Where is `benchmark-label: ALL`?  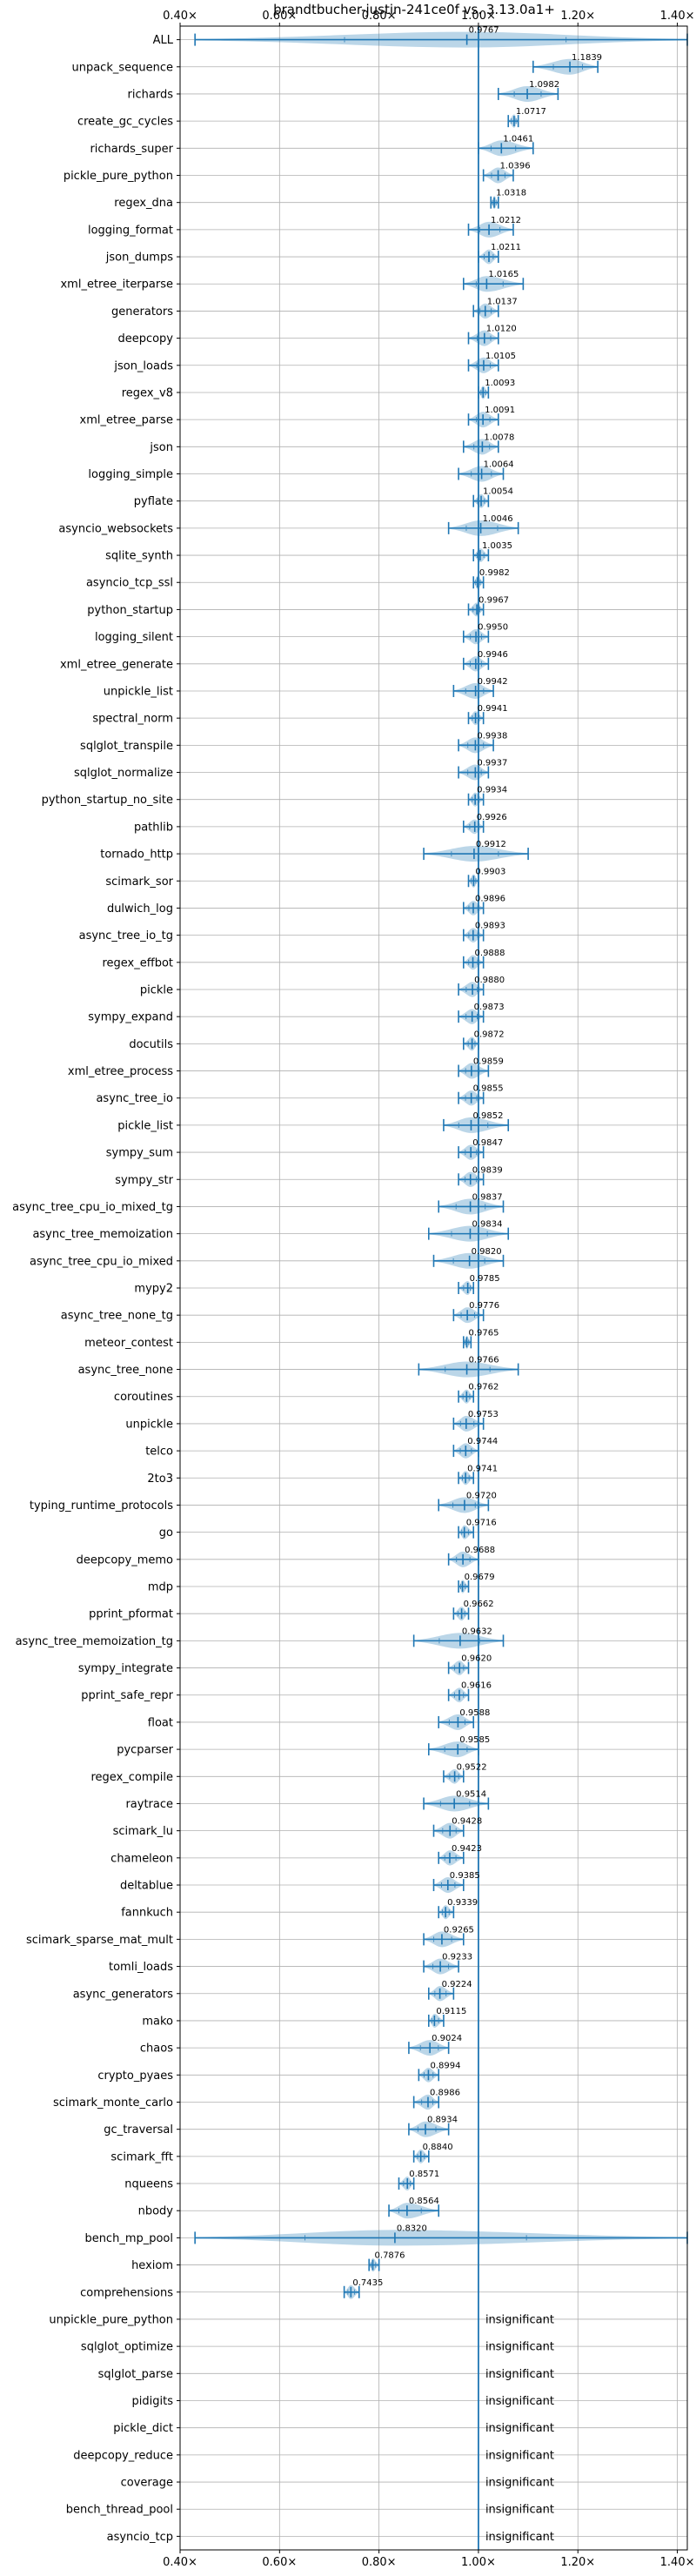 benchmark-label: ALL is located at coordinates (163, 40).